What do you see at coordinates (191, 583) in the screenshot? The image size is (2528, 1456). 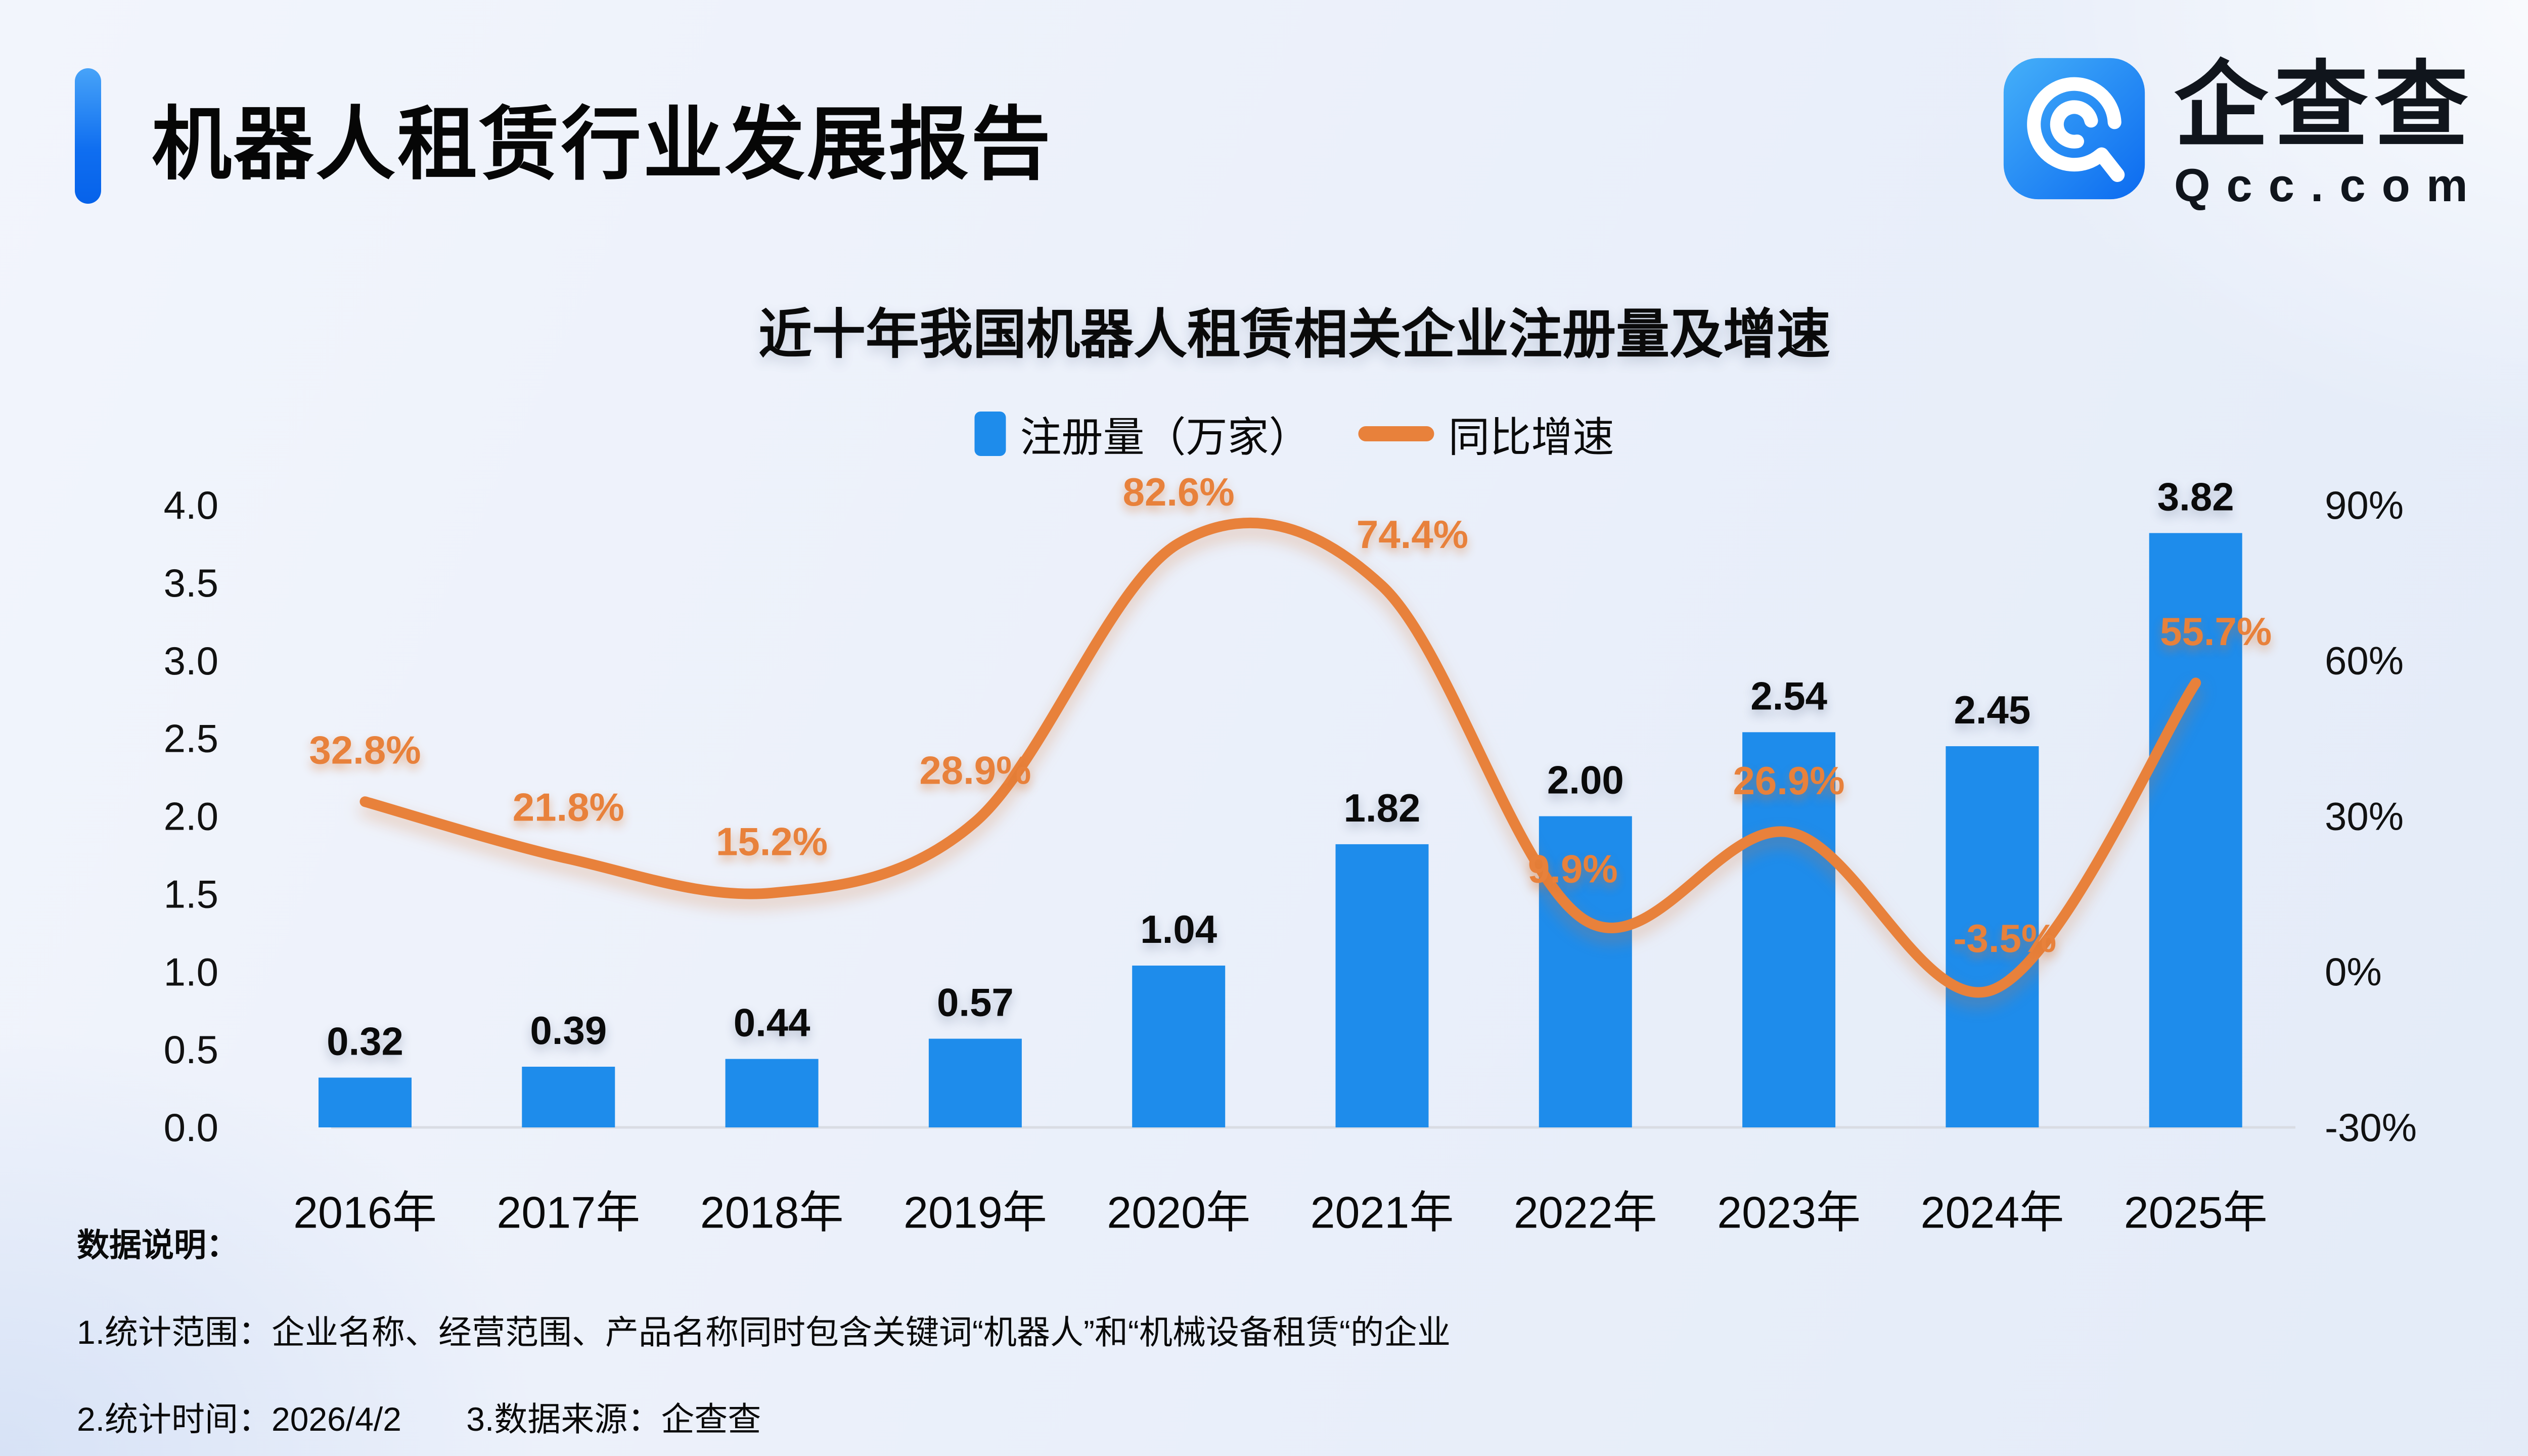 I see `left-axis-tick: 3.5` at bounding box center [191, 583].